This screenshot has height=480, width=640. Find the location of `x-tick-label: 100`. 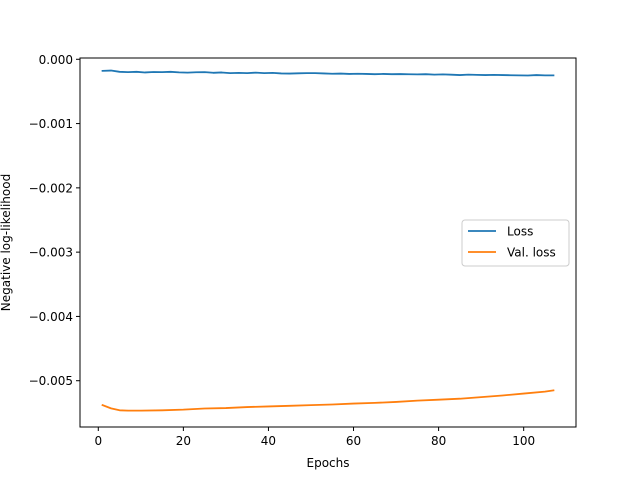

x-tick-label: 100 is located at coordinates (523, 441).